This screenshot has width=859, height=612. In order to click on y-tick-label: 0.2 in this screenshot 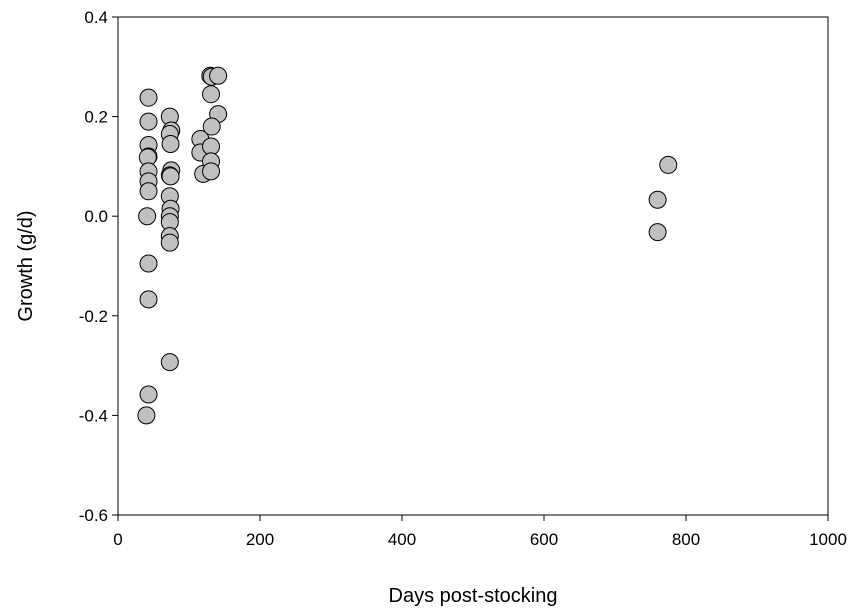, I will do `click(96, 117)`.